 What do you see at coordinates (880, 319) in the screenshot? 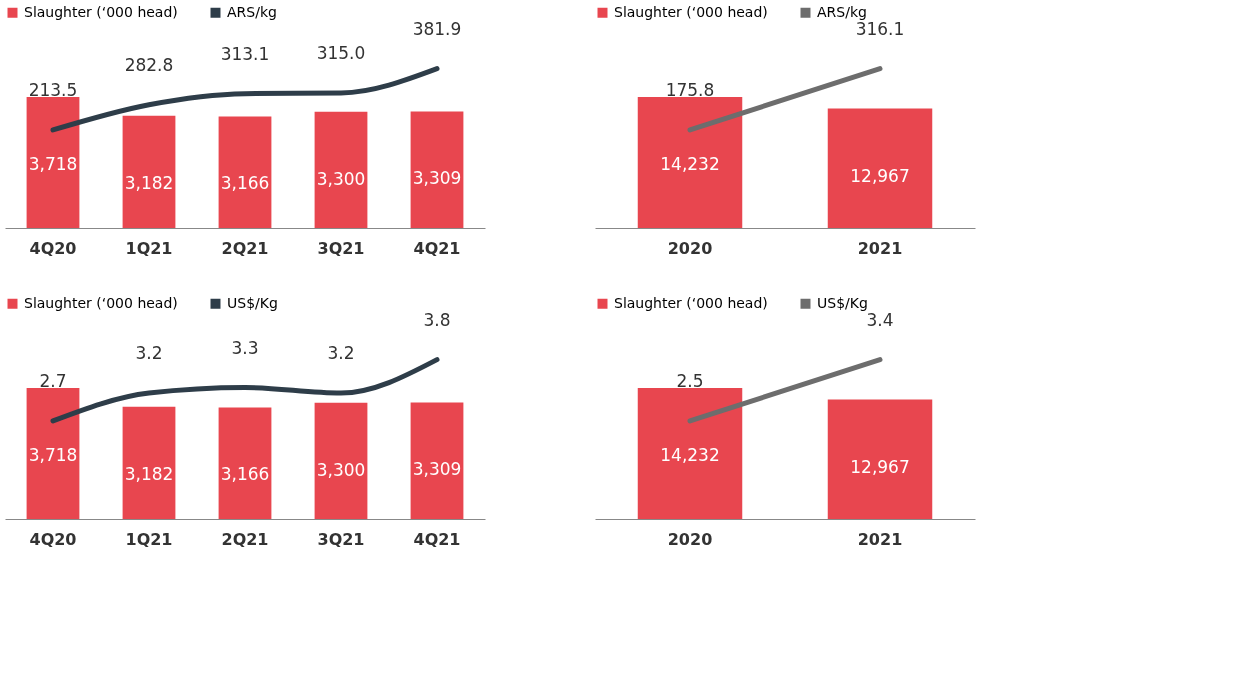
I see `data-label: 3.4` at bounding box center [880, 319].